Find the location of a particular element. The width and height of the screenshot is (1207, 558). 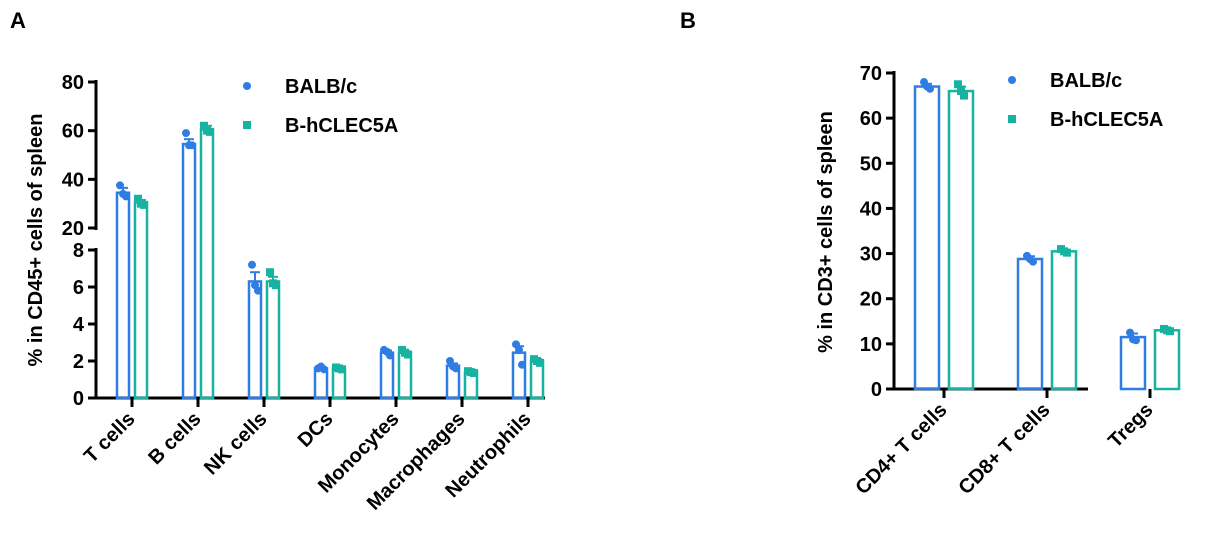

x-tick-label-tregs: Tregs is located at coordinates (1130, 425).